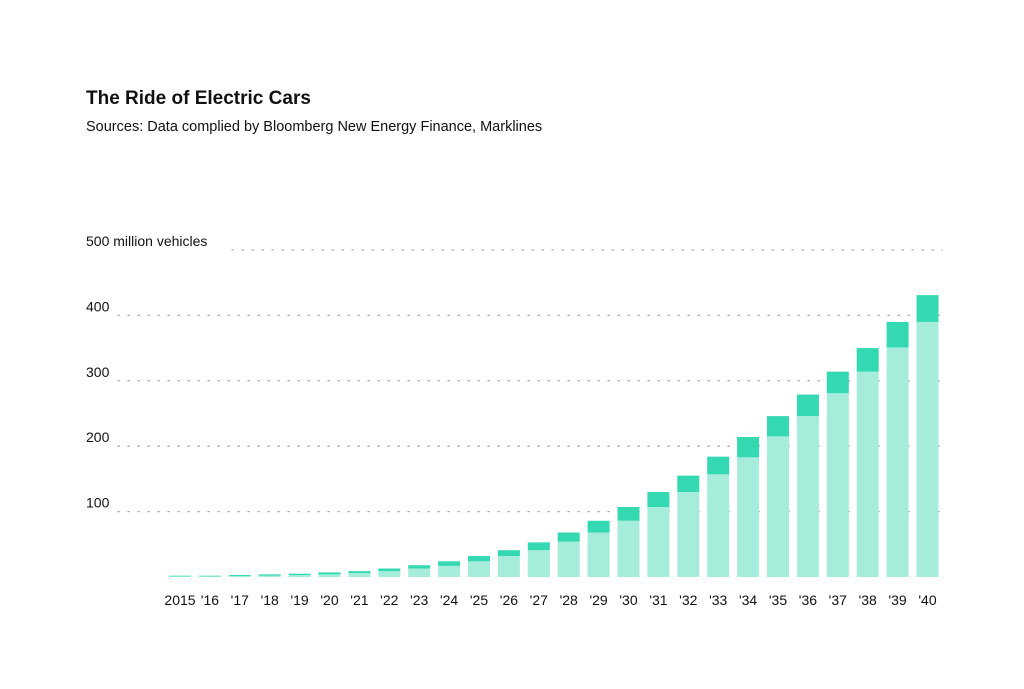 This screenshot has width=1024, height=689. I want to click on x-tick-label: '32, so click(688, 600).